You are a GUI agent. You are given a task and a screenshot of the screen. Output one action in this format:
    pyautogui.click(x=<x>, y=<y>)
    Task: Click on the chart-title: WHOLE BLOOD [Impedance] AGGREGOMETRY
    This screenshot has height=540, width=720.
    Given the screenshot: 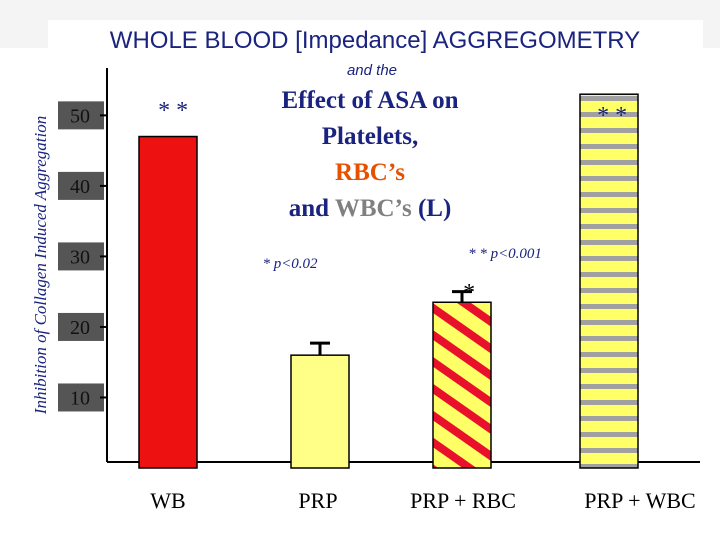 What is the action you would take?
    pyautogui.click(x=375, y=40)
    